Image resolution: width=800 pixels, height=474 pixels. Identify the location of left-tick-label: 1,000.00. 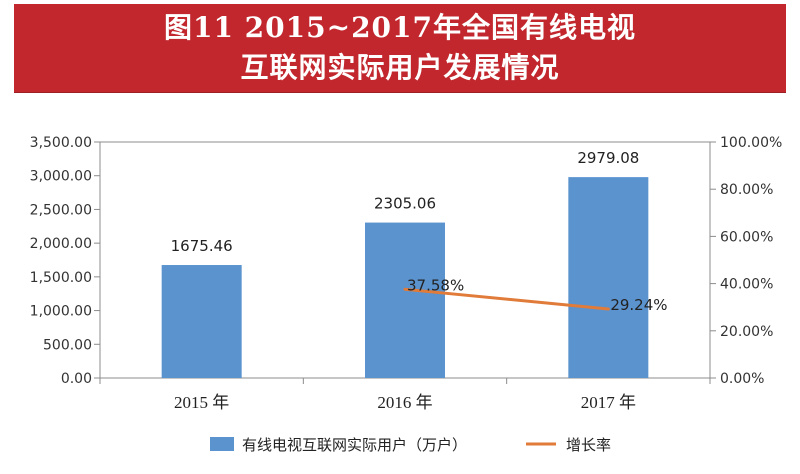
(61, 312).